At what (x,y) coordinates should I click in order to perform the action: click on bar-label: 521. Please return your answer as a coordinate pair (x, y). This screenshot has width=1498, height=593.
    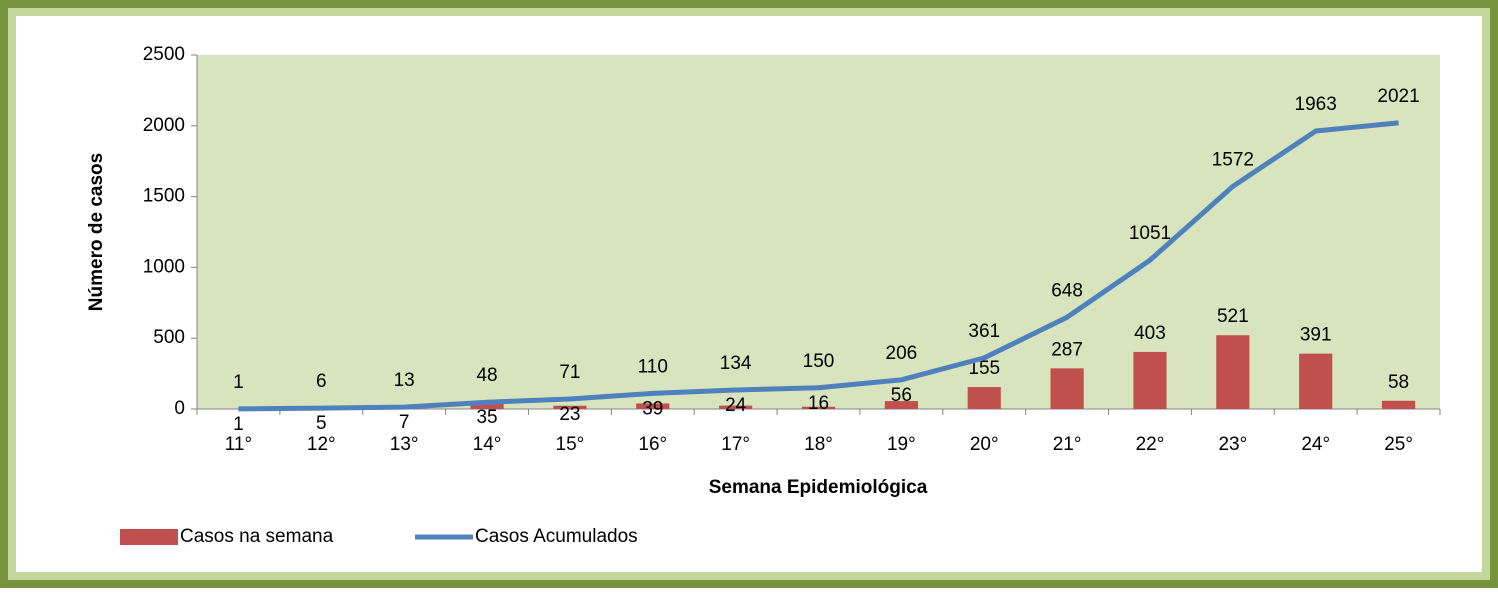
    Looking at the image, I should click on (1233, 316).